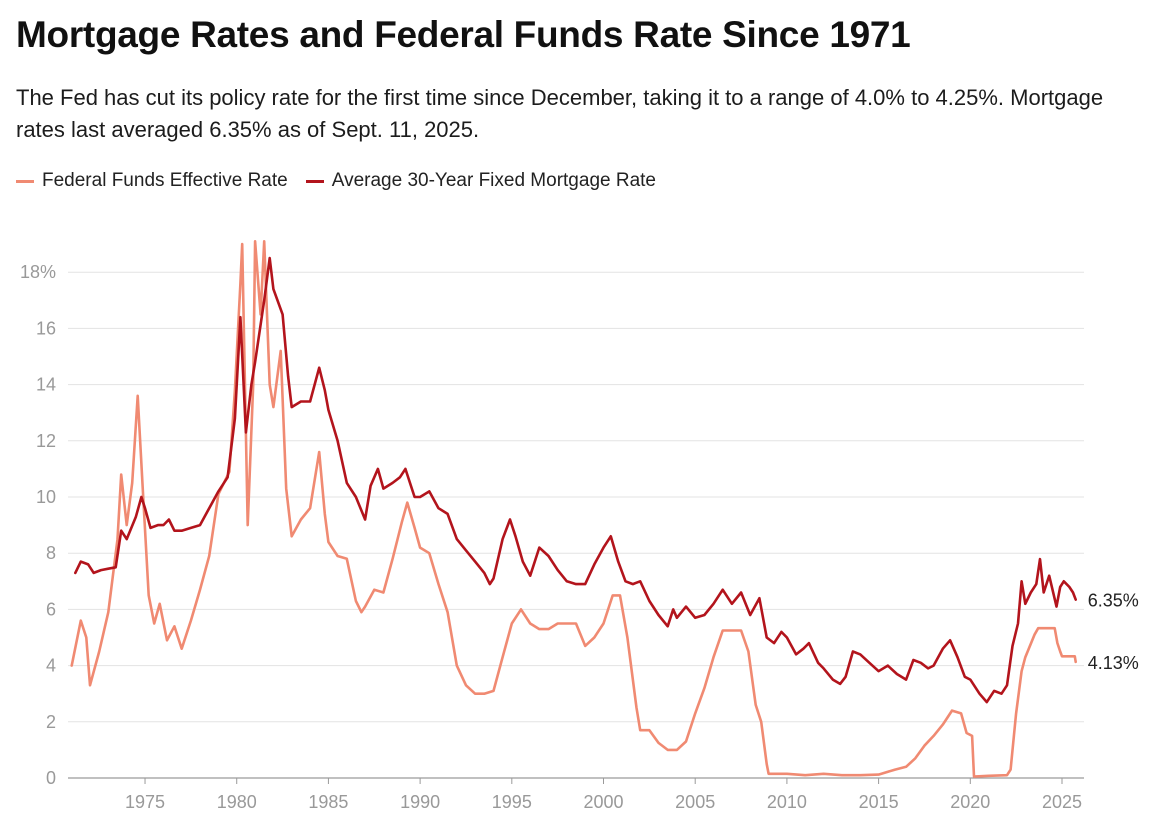 The height and width of the screenshot is (840, 1160). I want to click on y-tick-label: 16, so click(46, 328).